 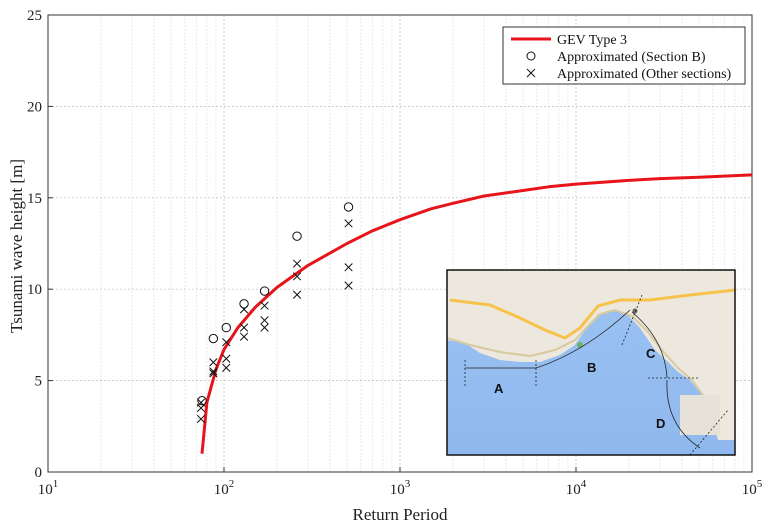 I want to click on y-tick-label: 0, so click(x=39, y=473).